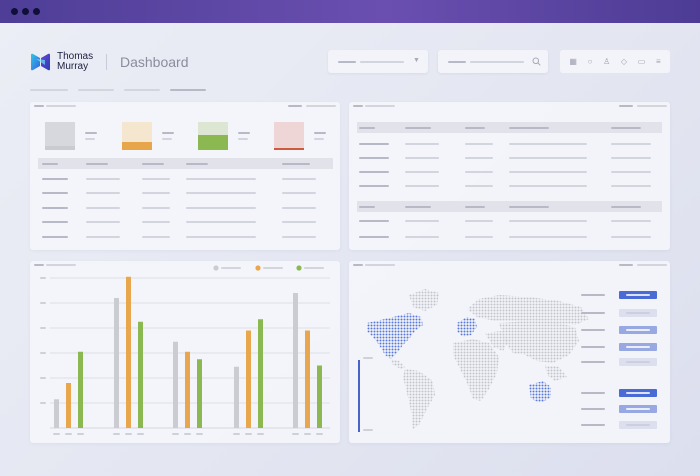  I want to click on grid-icon: ▦, so click(573, 61).